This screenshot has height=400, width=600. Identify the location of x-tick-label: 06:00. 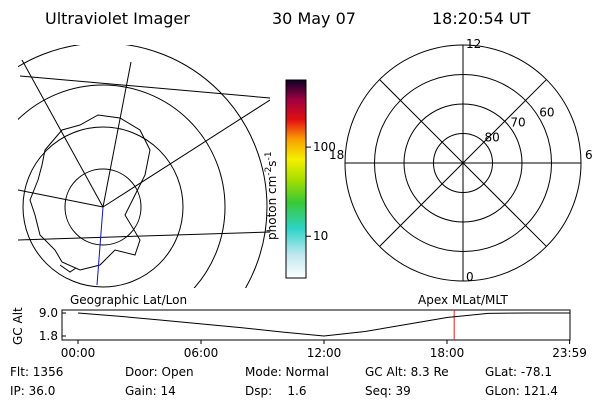
(201, 353).